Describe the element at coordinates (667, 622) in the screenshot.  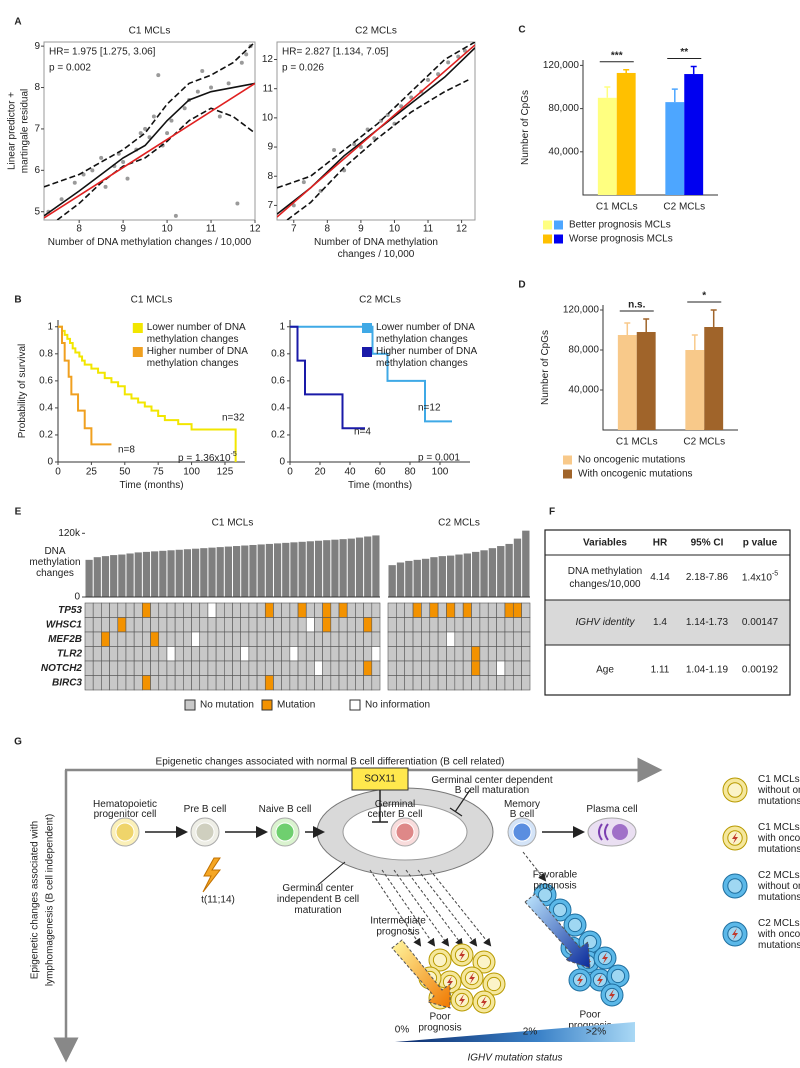
I see `table-row-shade` at that location.